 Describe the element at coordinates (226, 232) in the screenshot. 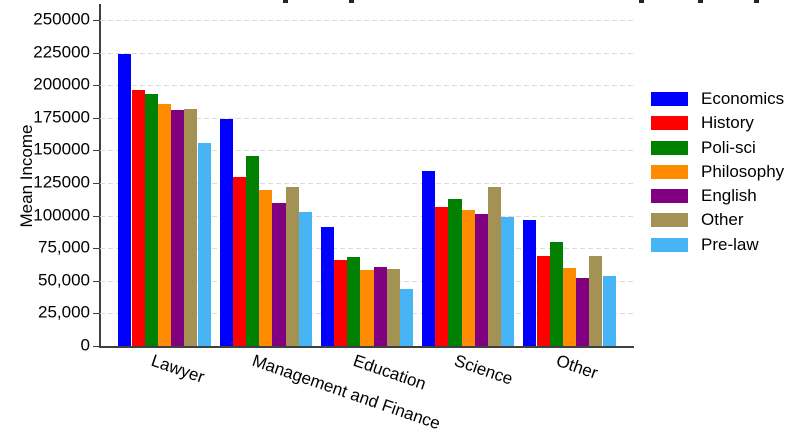

I see `bar-economics-management-and-finance` at that location.